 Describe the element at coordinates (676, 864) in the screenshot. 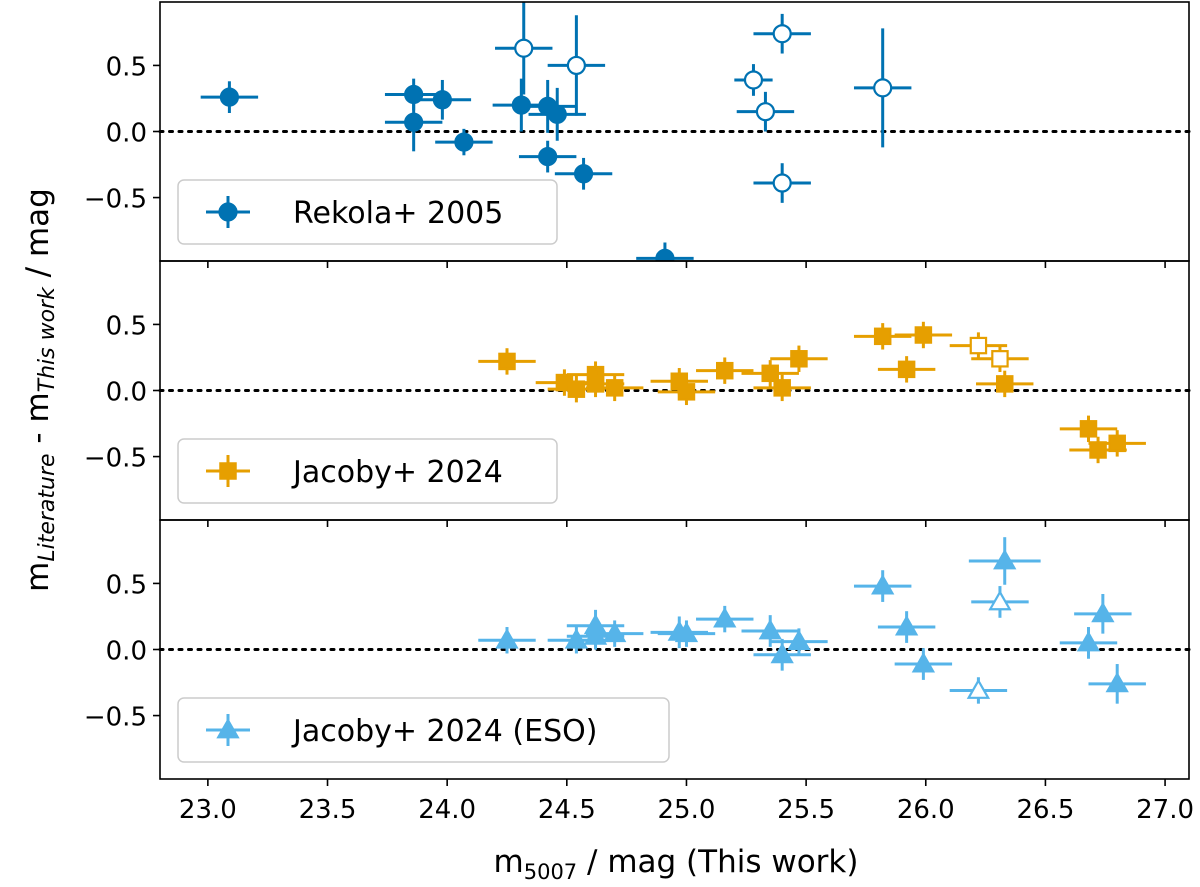

I see `x-axis-label: m5007 / mag (This work)` at that location.